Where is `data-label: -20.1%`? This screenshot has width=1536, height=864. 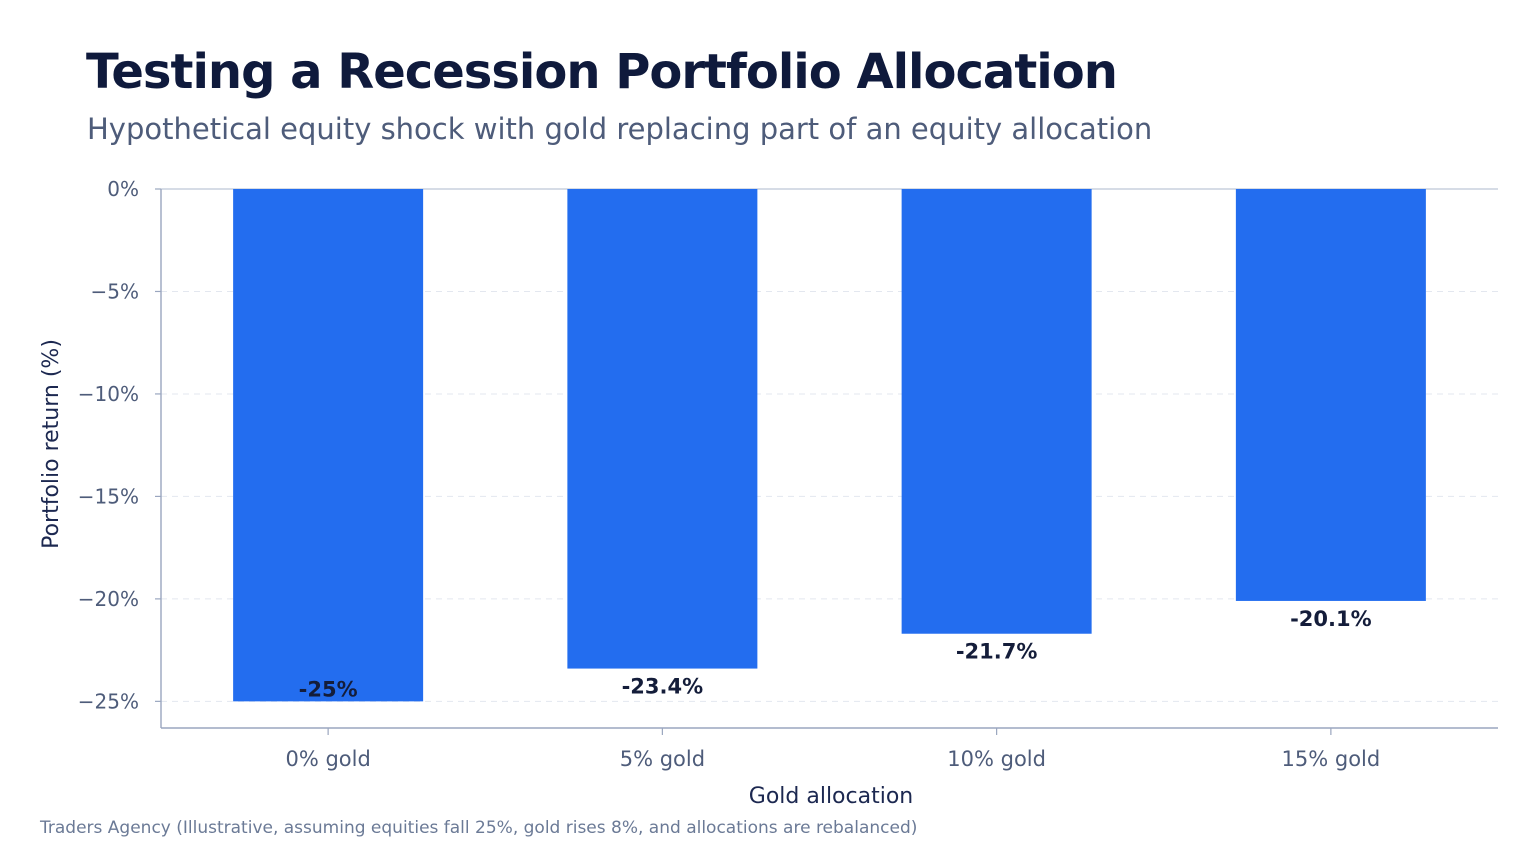
data-label: -20.1% is located at coordinates (1331, 619).